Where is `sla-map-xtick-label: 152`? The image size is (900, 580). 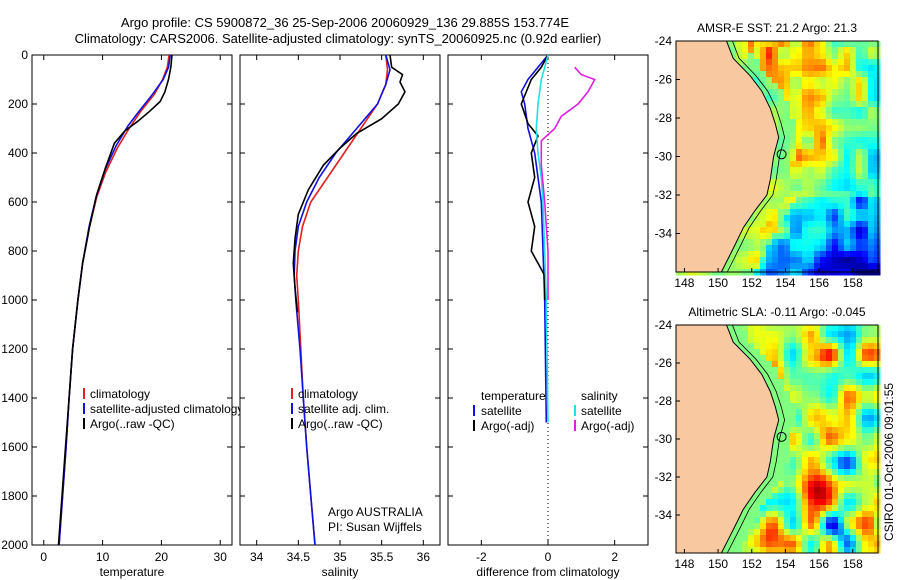 sla-map-xtick-label: 152 is located at coordinates (752, 564).